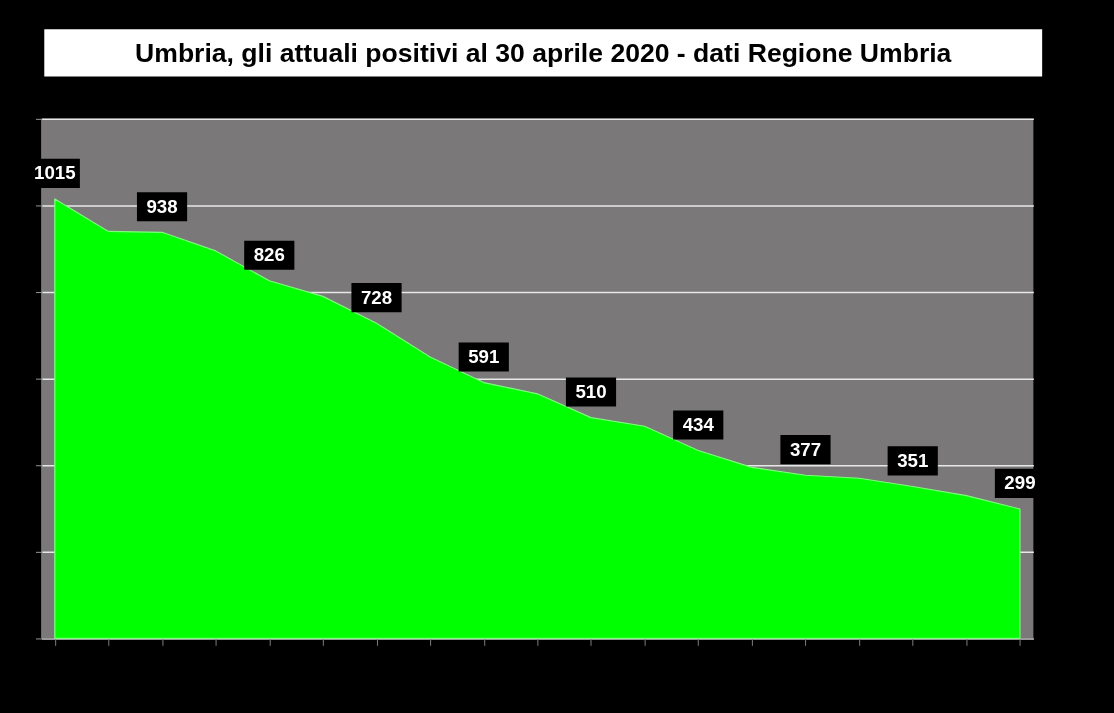  Describe the element at coordinates (591, 391) in the screenshot. I see `data-label: 510` at that location.